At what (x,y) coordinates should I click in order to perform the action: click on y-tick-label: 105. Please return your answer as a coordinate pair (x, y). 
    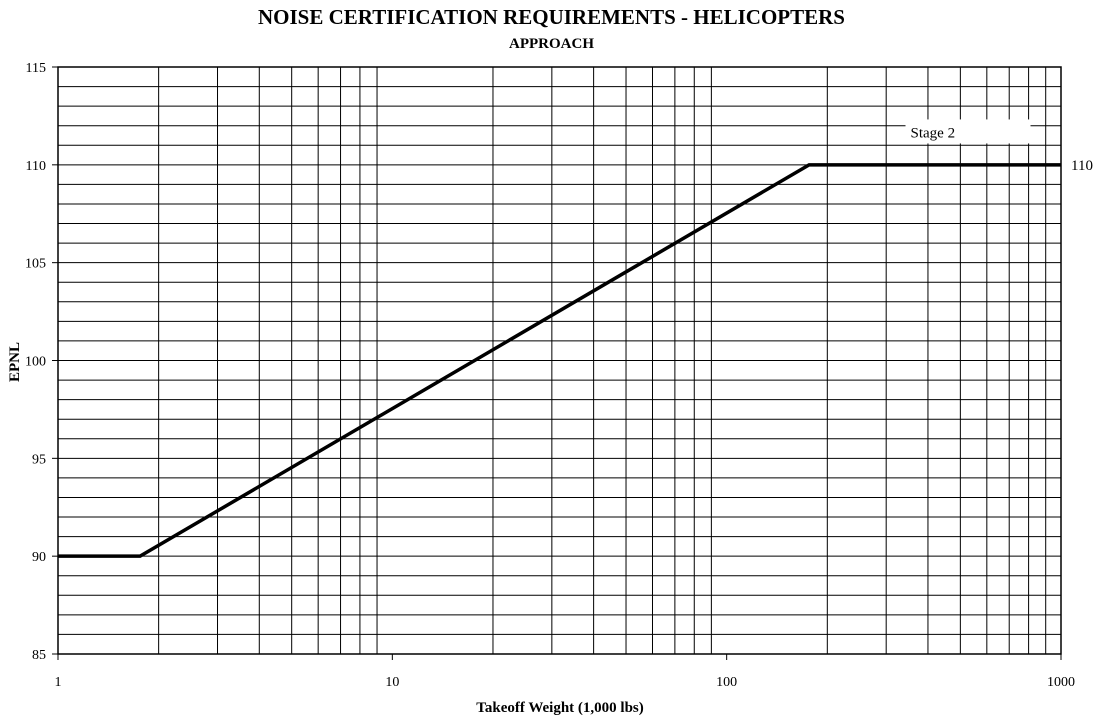
    Looking at the image, I should click on (35, 264).